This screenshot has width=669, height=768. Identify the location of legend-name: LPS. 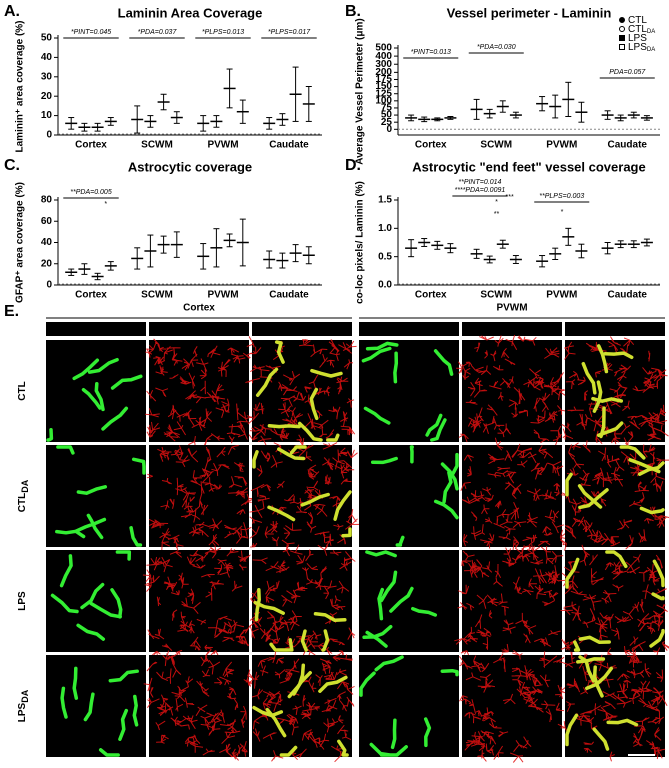
(637, 47).